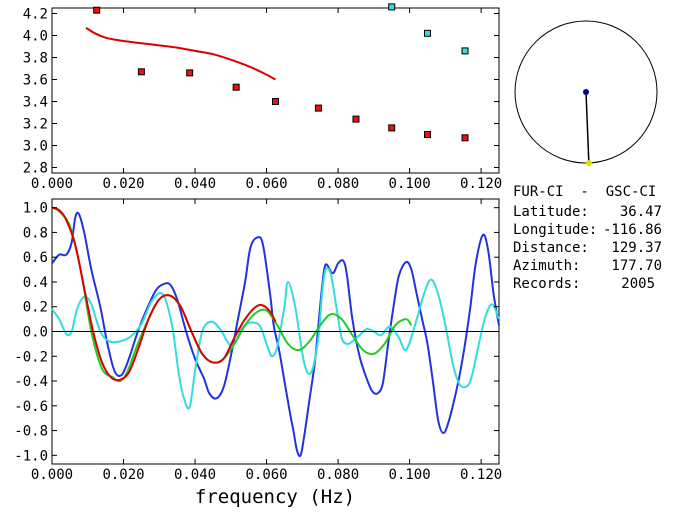 The image size is (687, 519). Describe the element at coordinates (35, 258) in the screenshot. I see `bottom-y-tick-label: 0.6` at that location.